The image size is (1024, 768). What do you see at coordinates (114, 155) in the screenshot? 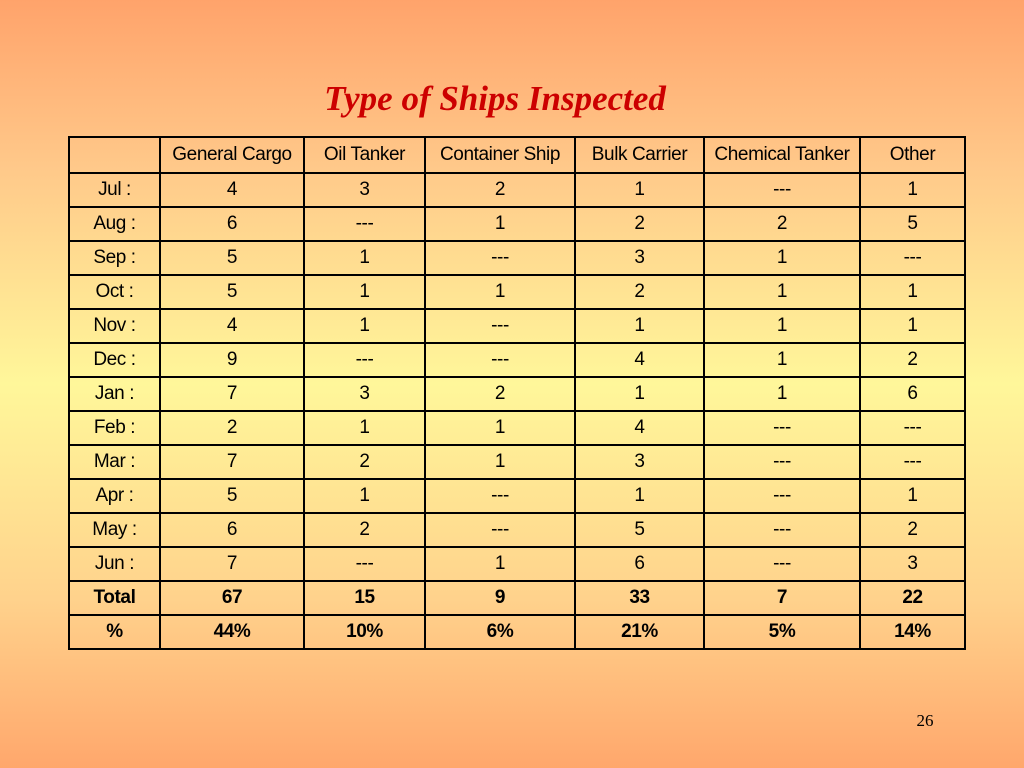
I see `corner-cell` at bounding box center [114, 155].